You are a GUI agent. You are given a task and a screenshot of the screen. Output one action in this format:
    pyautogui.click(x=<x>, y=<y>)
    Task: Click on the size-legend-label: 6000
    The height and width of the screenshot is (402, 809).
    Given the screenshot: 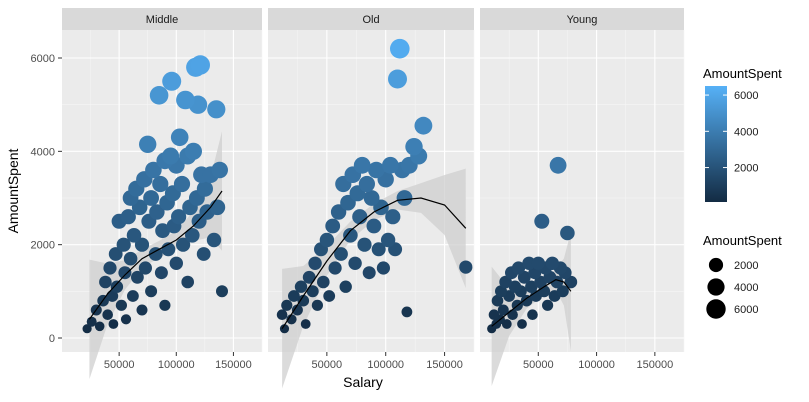 What is the action you would take?
    pyautogui.click(x=746, y=310)
    